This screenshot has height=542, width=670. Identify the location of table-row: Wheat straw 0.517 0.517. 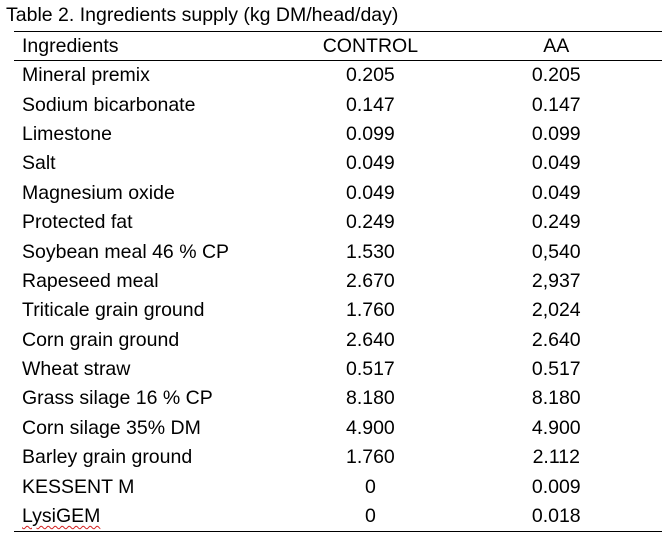
(338, 369).